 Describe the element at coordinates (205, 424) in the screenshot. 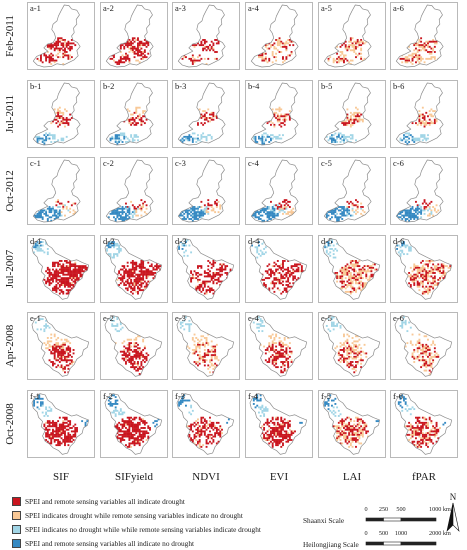

I see `province-outline` at that location.